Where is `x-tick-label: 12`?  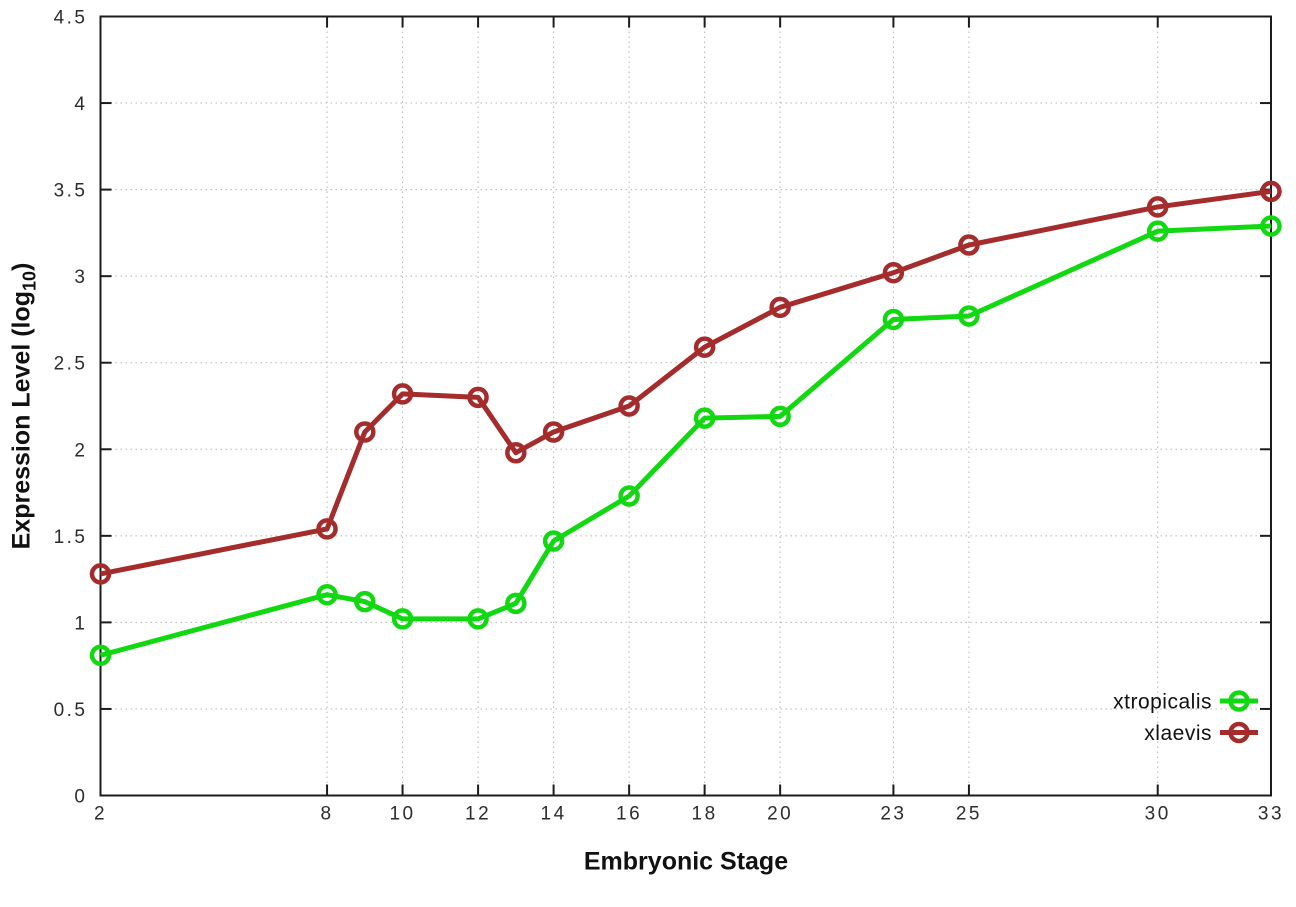 x-tick-label: 12 is located at coordinates (478, 814).